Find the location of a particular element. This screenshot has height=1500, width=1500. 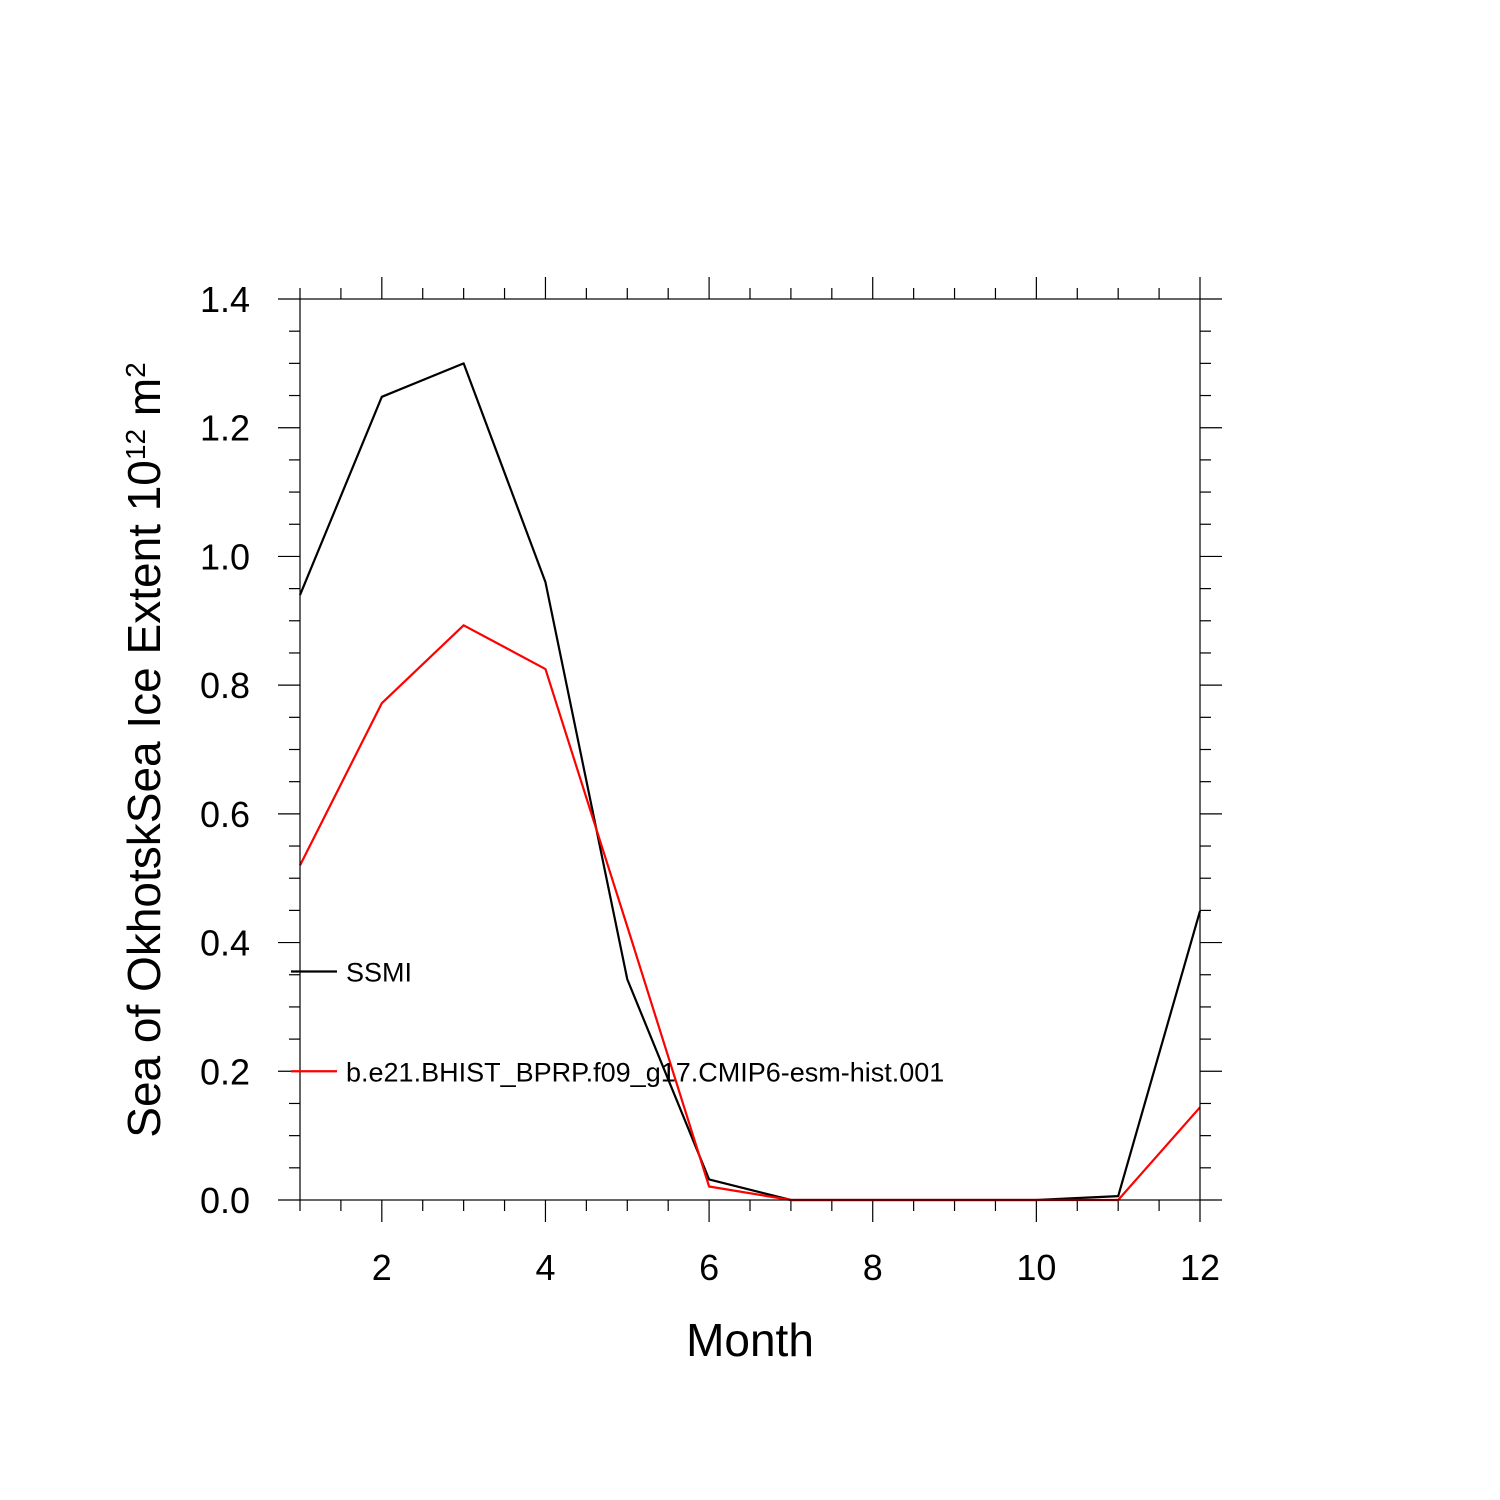

y-axis-title-unit-exponent: 2 is located at coordinates (135, 370).